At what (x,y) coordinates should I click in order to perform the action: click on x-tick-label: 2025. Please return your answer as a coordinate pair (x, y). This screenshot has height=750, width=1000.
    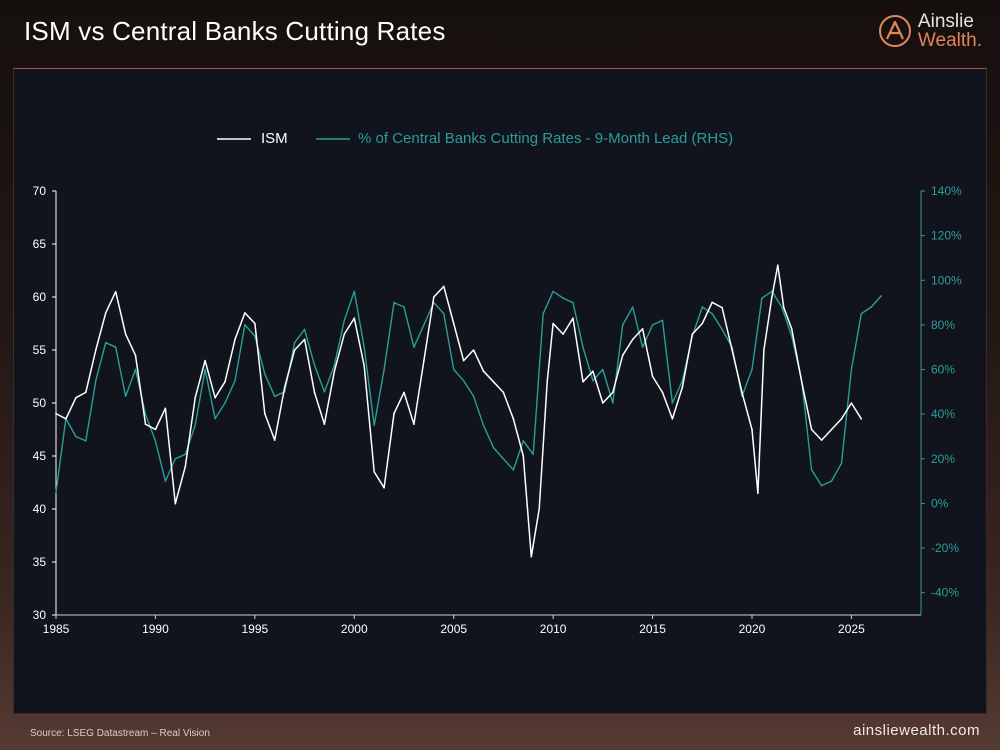
    Looking at the image, I should click on (851, 629).